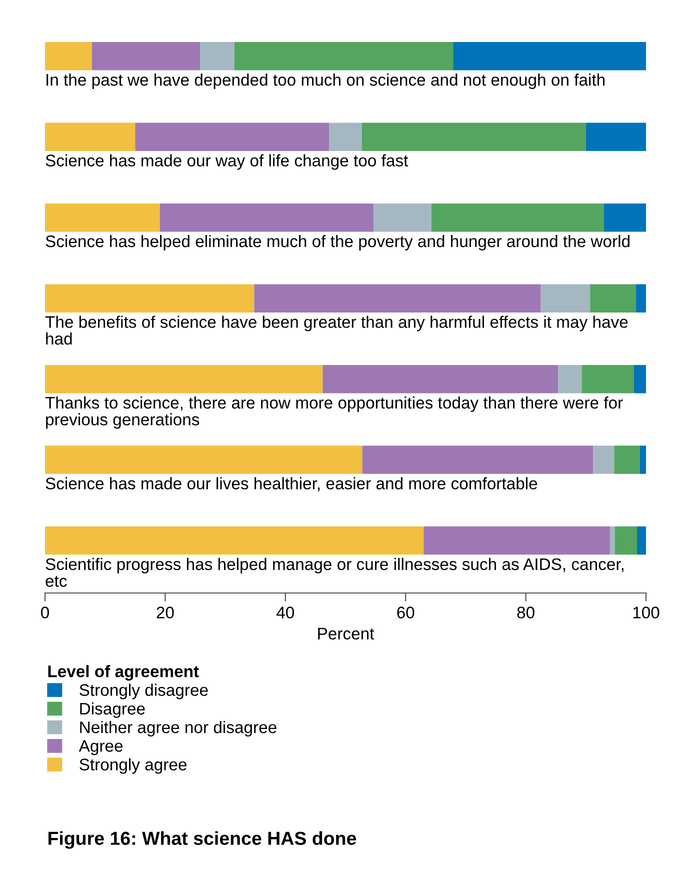  Describe the element at coordinates (227, 162) in the screenshot. I see `y-tick-label: Science has made our way of life change too fast` at that location.